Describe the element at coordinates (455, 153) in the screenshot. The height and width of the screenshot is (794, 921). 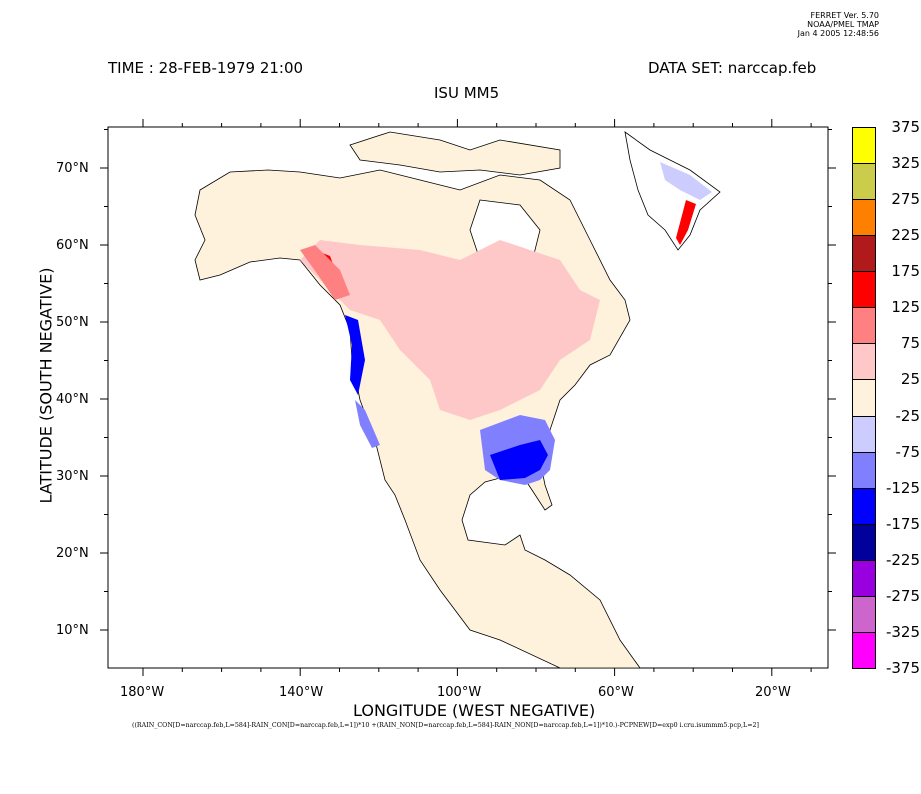
I see `arctic-islands` at that location.